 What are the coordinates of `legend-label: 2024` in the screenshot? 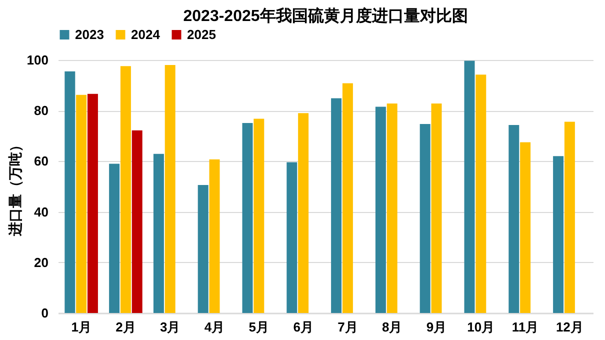 It's located at (146, 34).